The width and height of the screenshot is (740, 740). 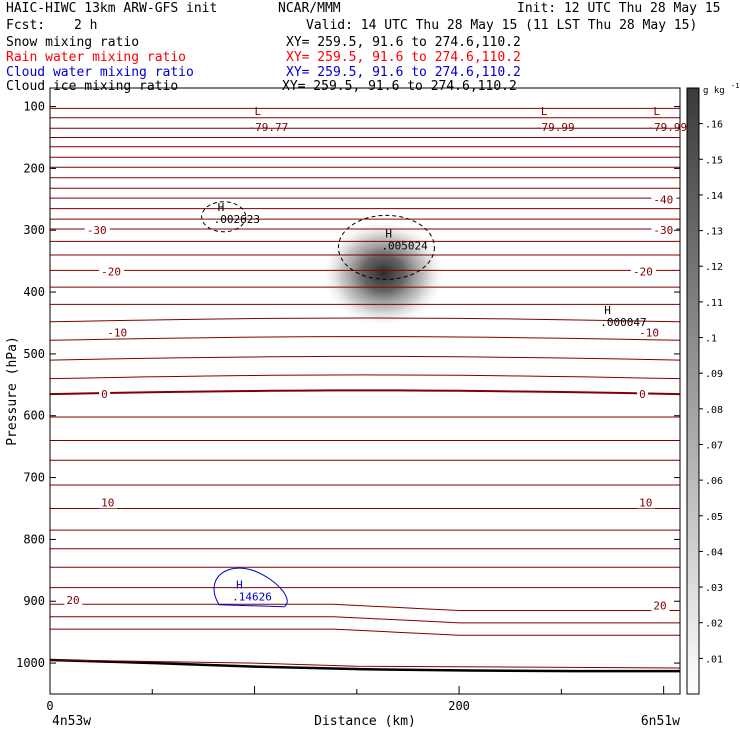 I want to click on colorbar-tick-label: .04, so click(x=714, y=552).